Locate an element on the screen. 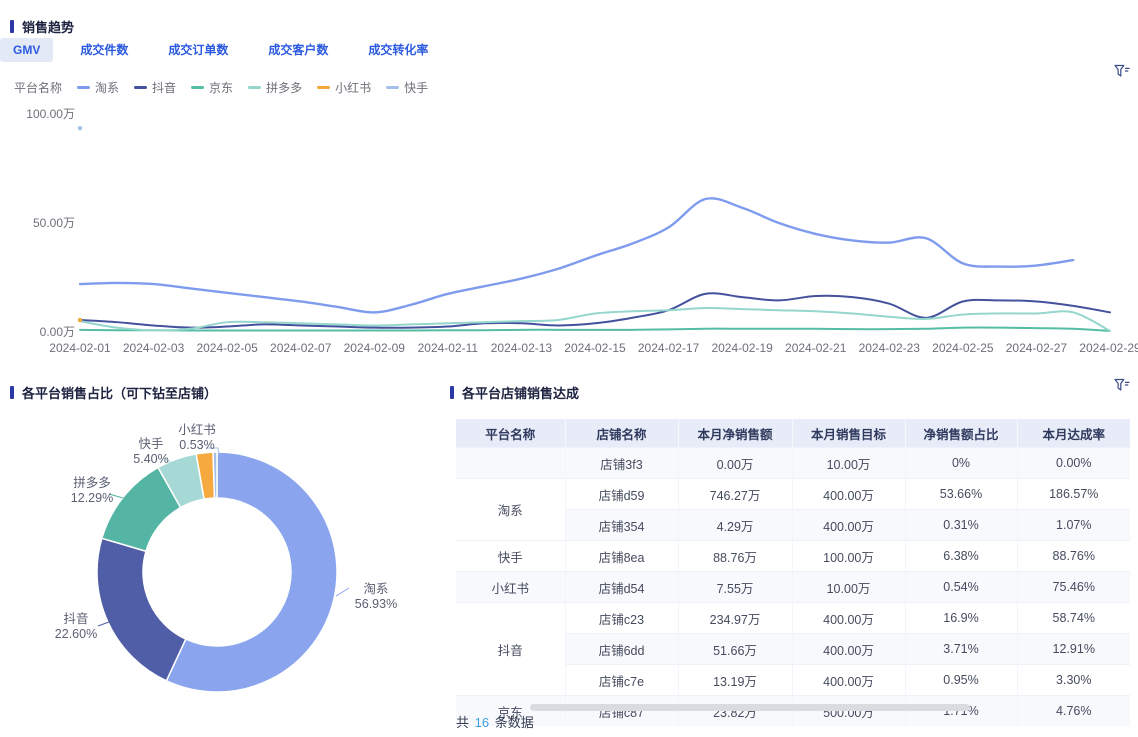  x-axis-label: 2024-02-09 is located at coordinates (375, 348).